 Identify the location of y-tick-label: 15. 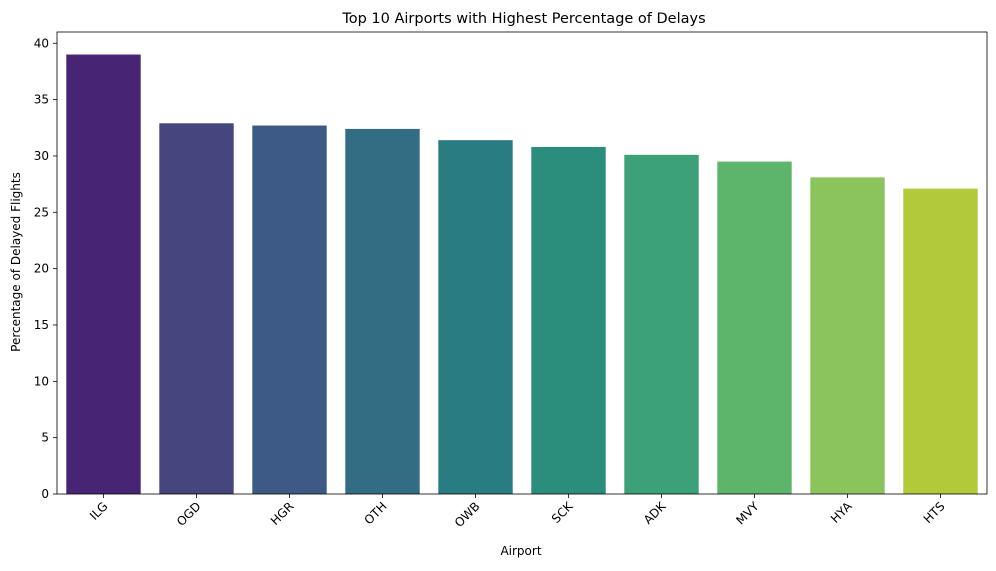
(41, 325).